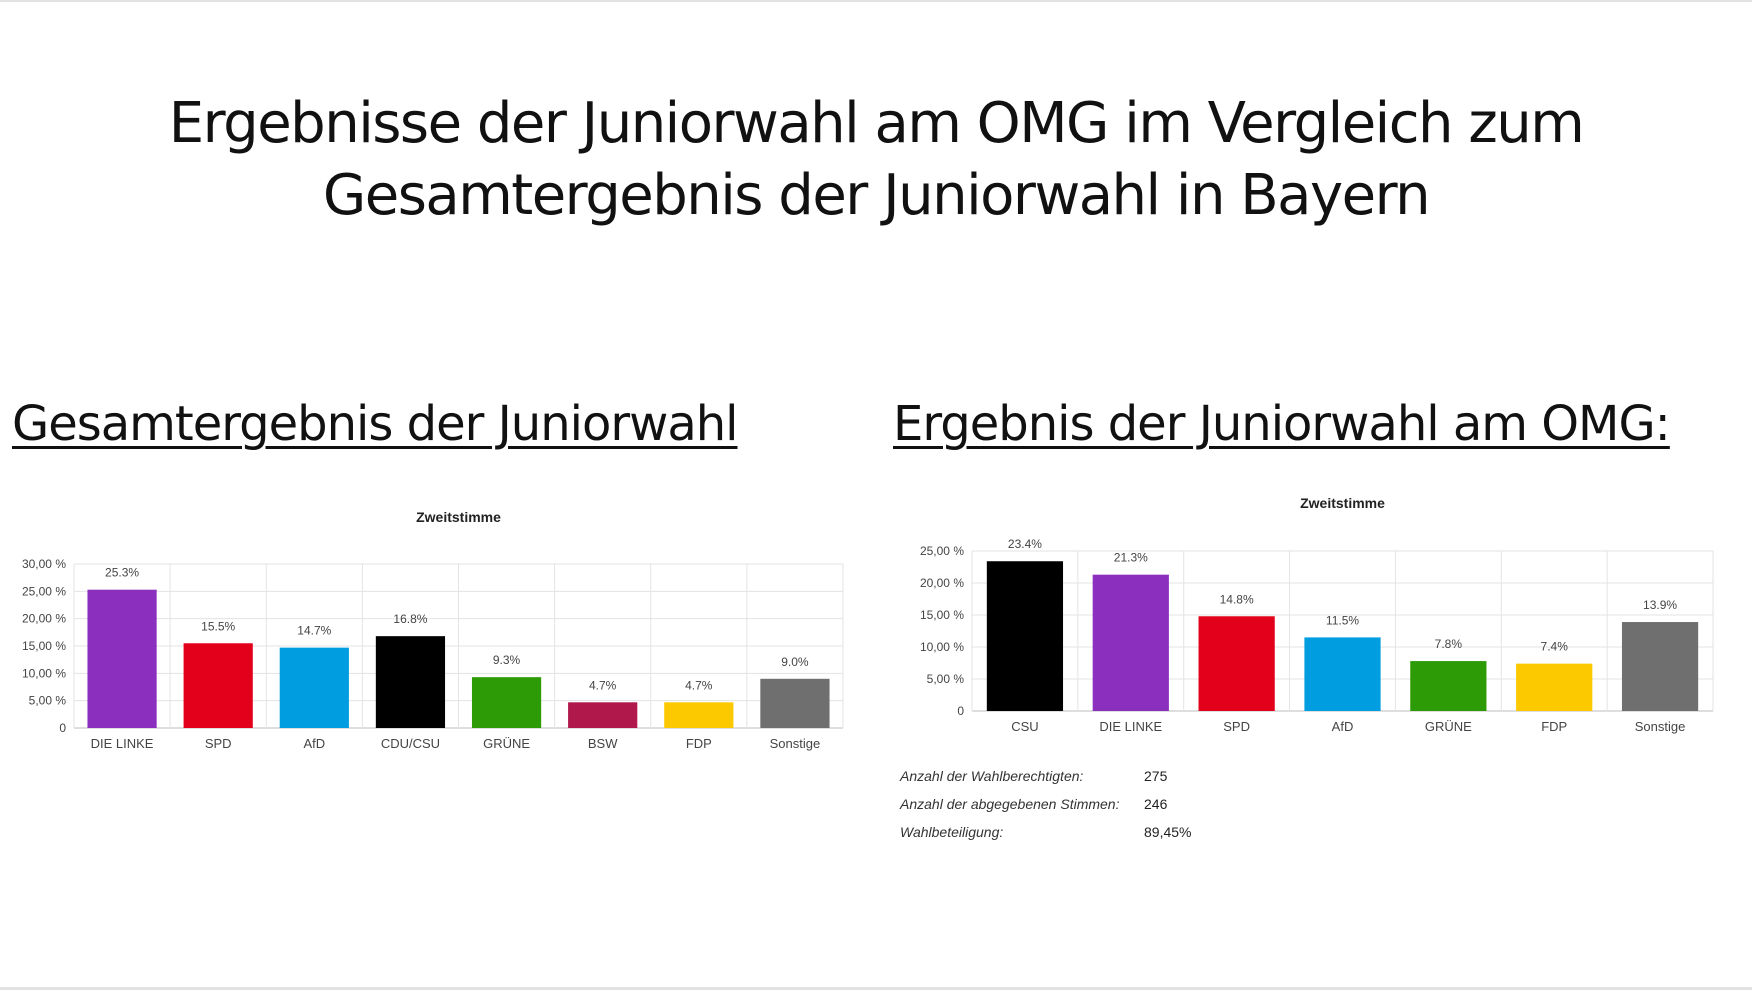 Image resolution: width=1752 pixels, height=990 pixels. What do you see at coordinates (507, 660) in the screenshot?
I see `data-label: 9.3%` at bounding box center [507, 660].